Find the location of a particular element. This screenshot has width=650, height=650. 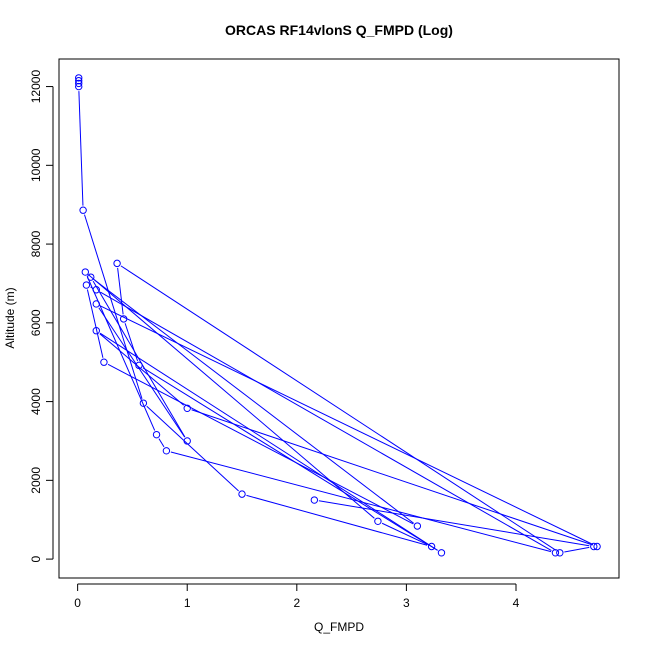

x-tick-label: 3 is located at coordinates (406, 603).